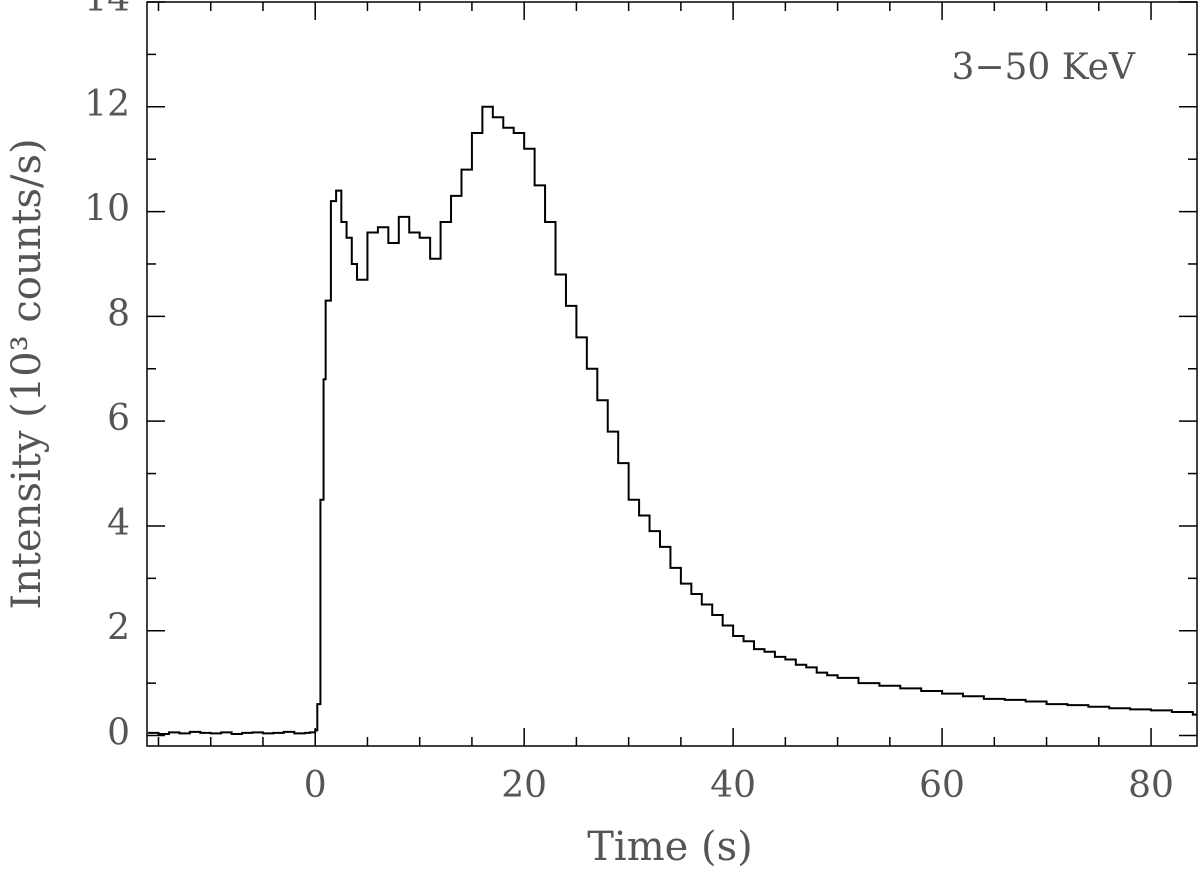  What do you see at coordinates (107, 10) in the screenshot?
I see `y-tick-label: 14` at bounding box center [107, 10].